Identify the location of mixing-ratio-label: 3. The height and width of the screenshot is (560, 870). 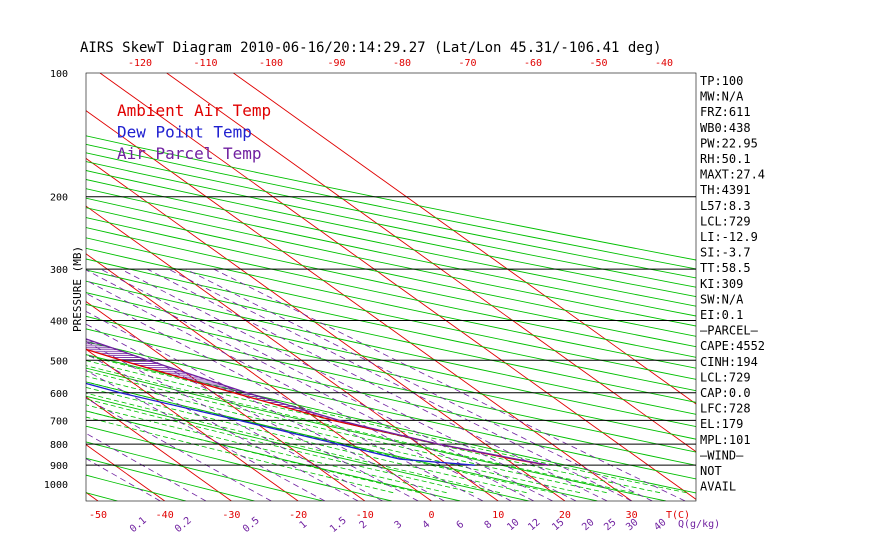
(399, 525).